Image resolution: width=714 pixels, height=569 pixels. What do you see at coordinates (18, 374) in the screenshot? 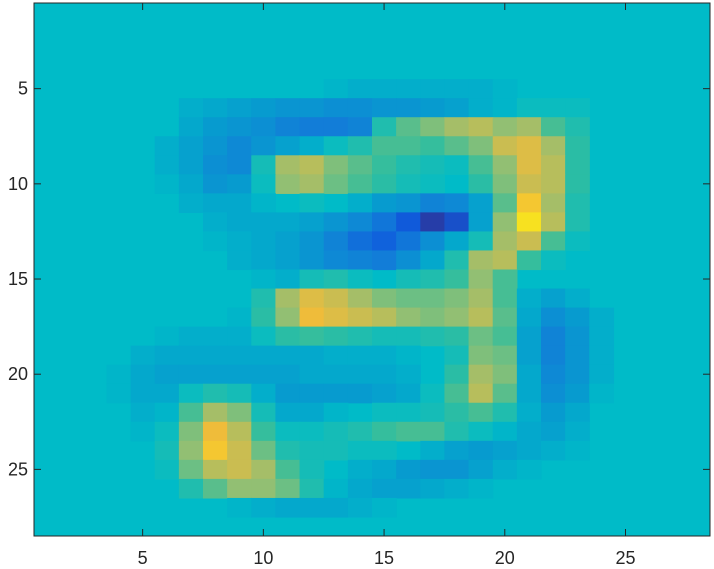
I see `y-tick-label: 20` at bounding box center [18, 374].